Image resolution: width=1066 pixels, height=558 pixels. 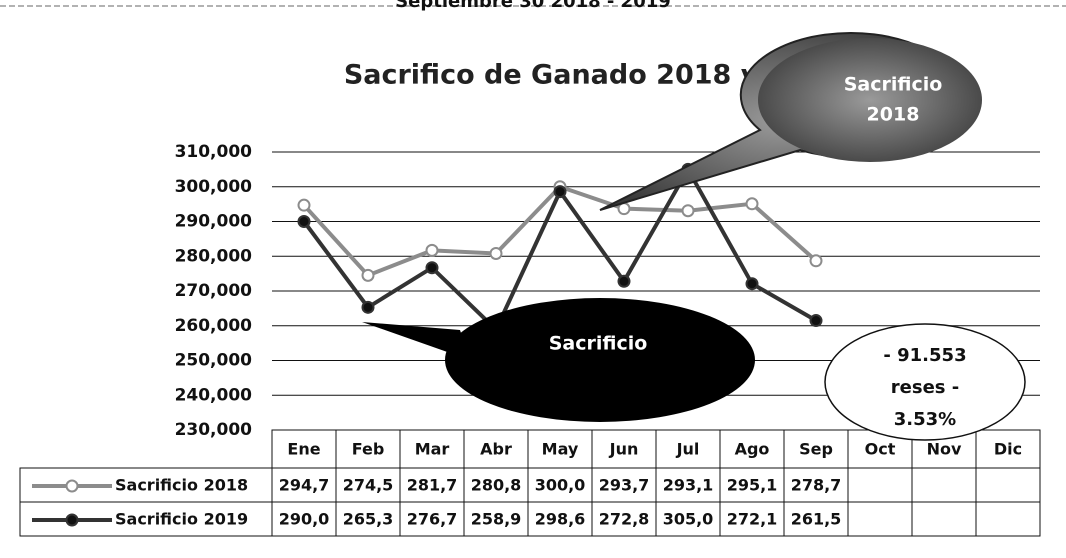 What do you see at coordinates (214, 326) in the screenshot?
I see `y-tick-label: 260,000` at bounding box center [214, 326].